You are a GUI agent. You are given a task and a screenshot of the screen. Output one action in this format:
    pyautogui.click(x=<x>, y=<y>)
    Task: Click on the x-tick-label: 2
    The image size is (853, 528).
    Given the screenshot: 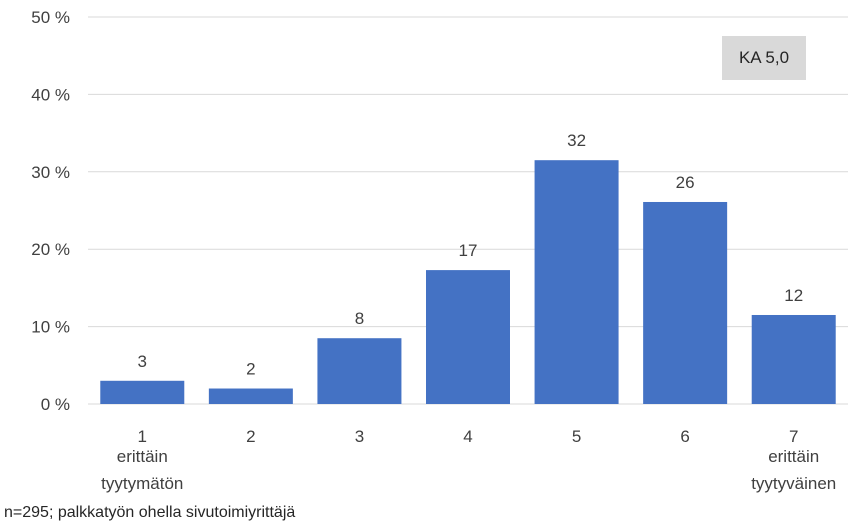 What is the action you would take?
    pyautogui.click(x=250, y=436)
    